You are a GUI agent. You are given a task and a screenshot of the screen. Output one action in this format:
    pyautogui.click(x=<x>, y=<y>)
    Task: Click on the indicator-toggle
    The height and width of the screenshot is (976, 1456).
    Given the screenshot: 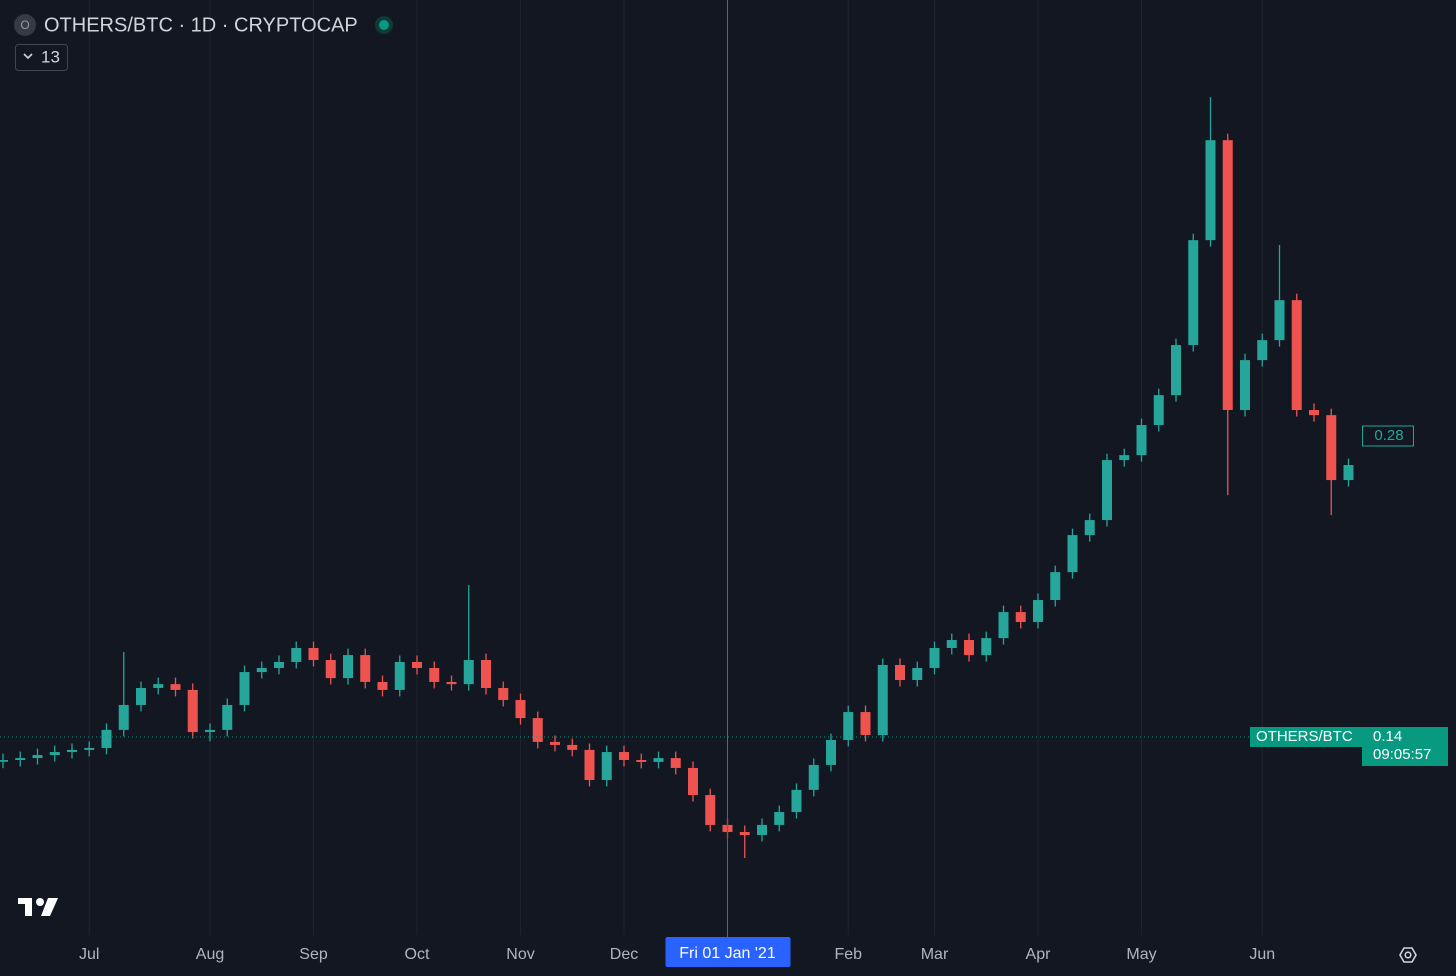 What is the action you would take?
    pyautogui.click(x=41, y=57)
    